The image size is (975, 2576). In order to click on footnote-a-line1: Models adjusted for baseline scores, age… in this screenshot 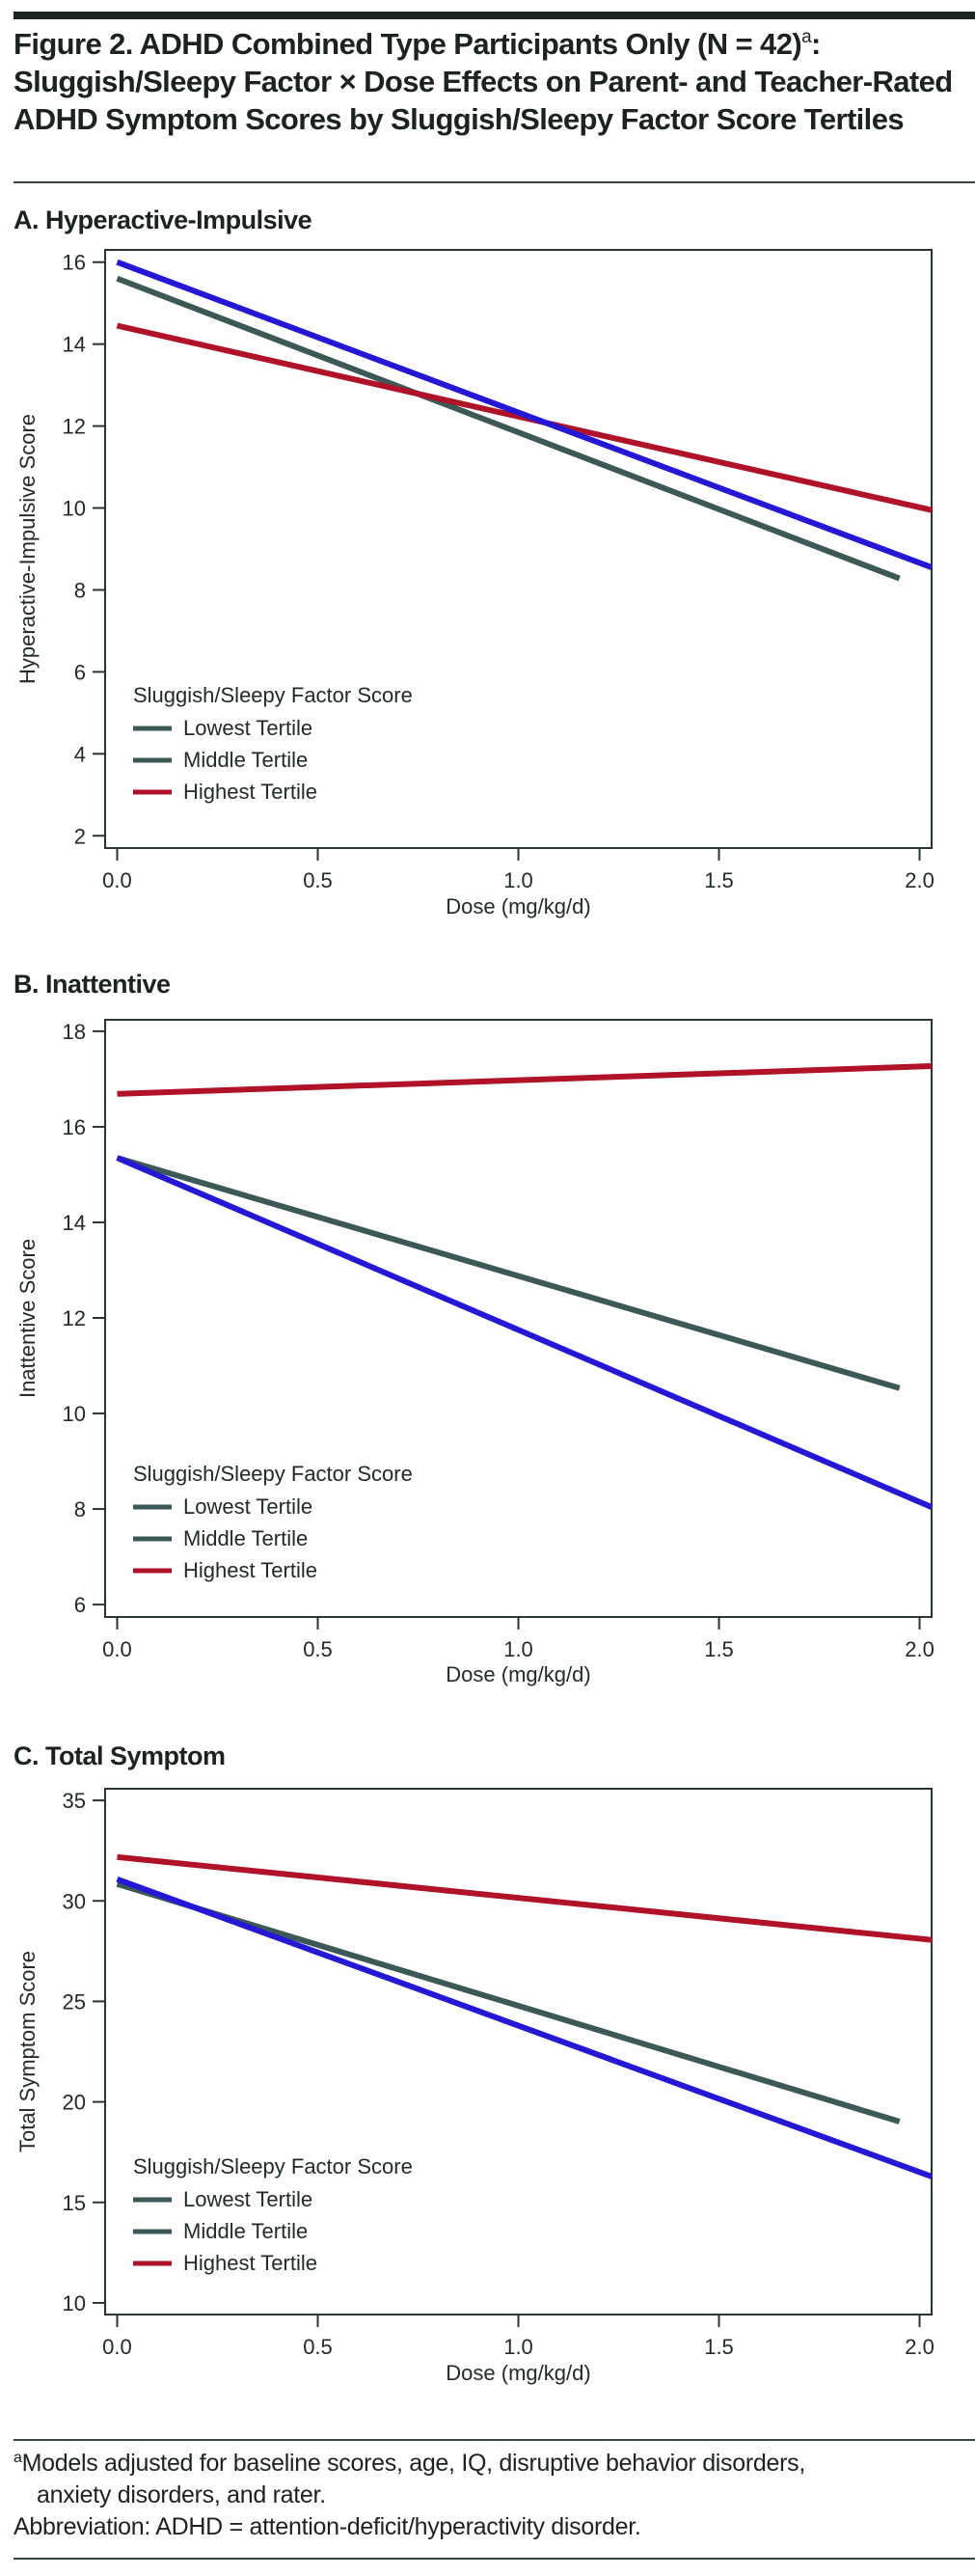, I will do `click(413, 2464)`.